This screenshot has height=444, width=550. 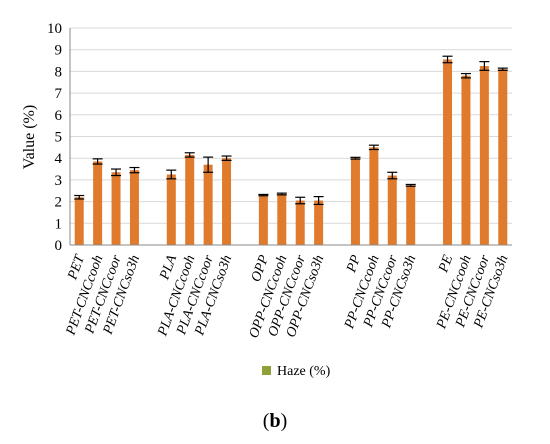 I want to click on legend-swatch, so click(x=266, y=370).